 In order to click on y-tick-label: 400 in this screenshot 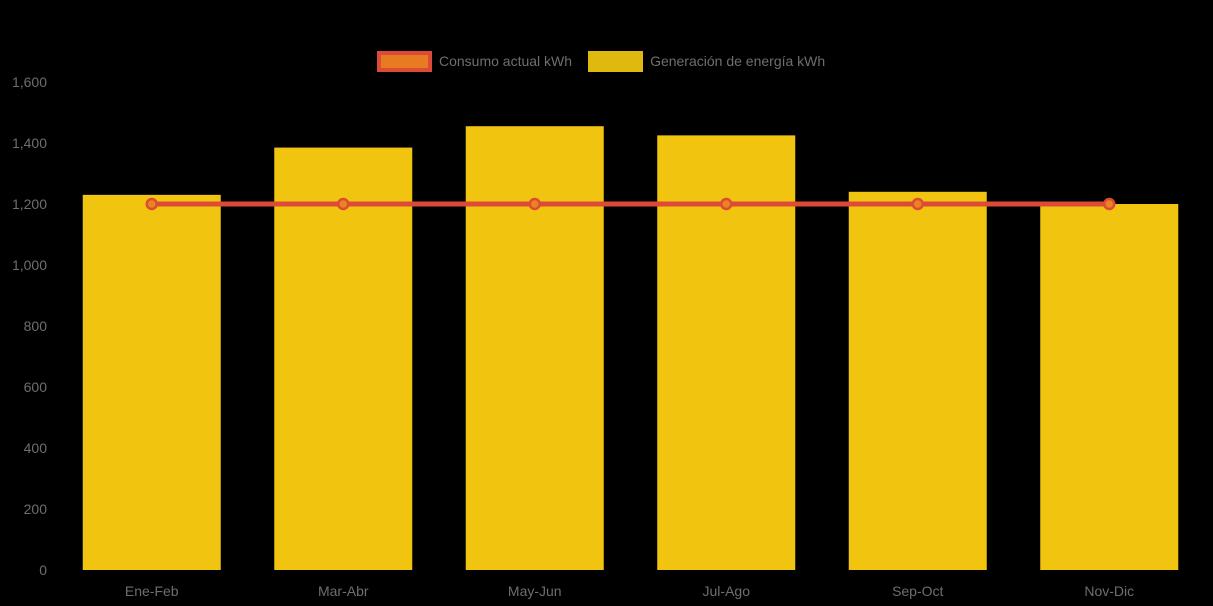, I will do `click(36, 448)`.